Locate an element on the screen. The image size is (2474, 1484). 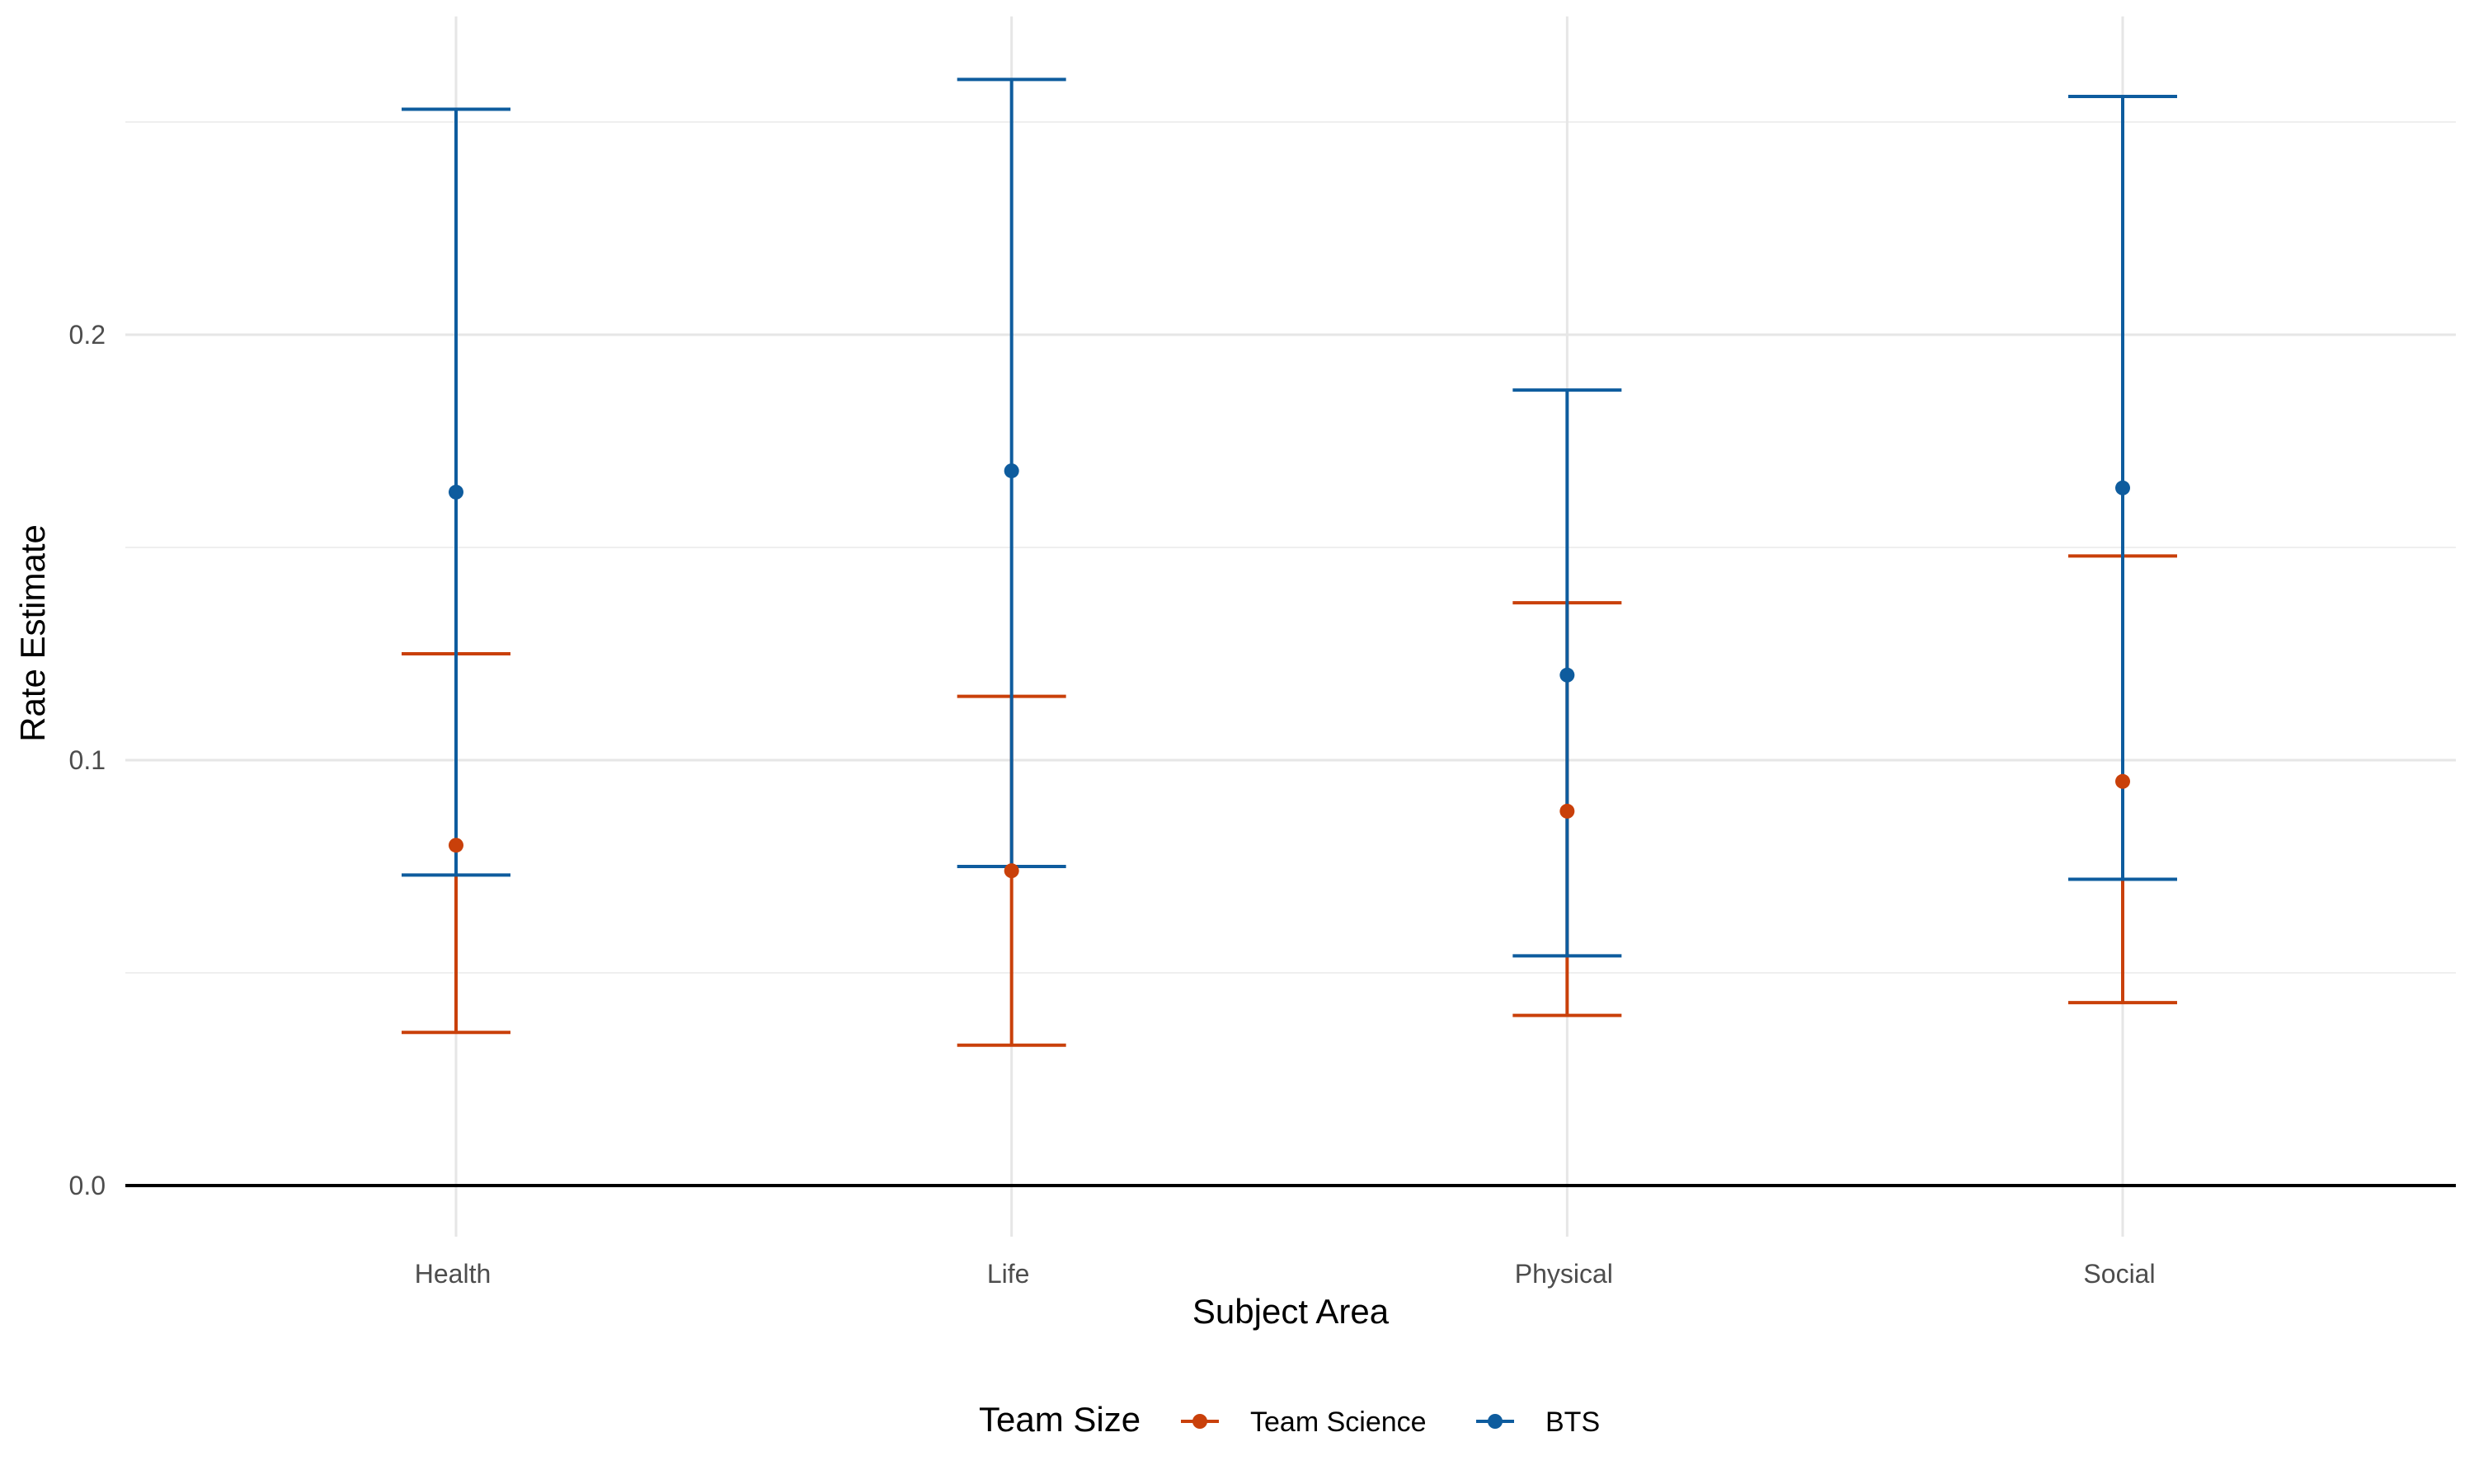
x-tick-label: Life is located at coordinates (1008, 1274).